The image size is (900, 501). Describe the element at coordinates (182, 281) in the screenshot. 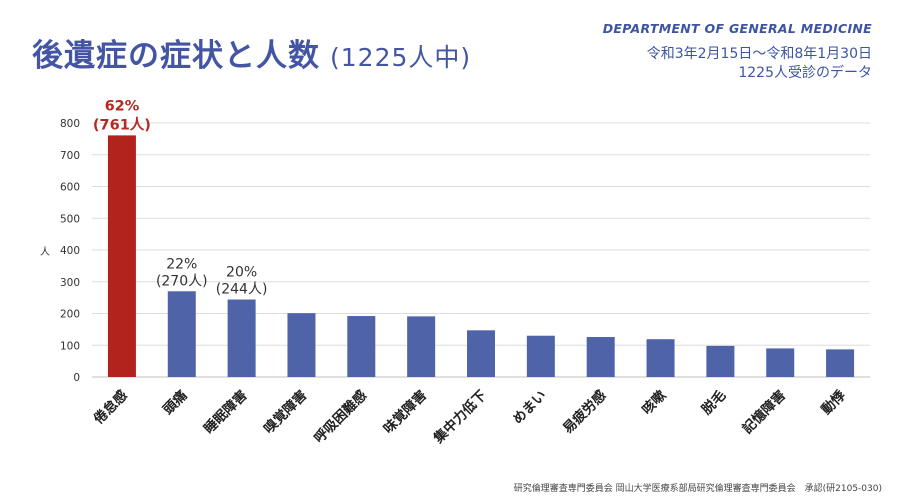

I see `data-label: (270人)` at that location.